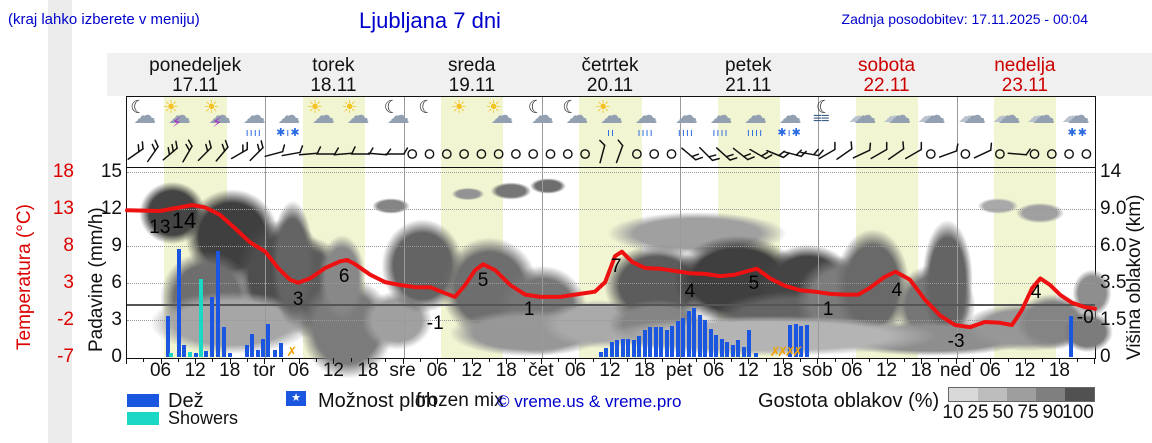 The height and width of the screenshot is (443, 1152). What do you see at coordinates (111, 171) in the screenshot?
I see `precip-tick-label: 15` at bounding box center [111, 171].